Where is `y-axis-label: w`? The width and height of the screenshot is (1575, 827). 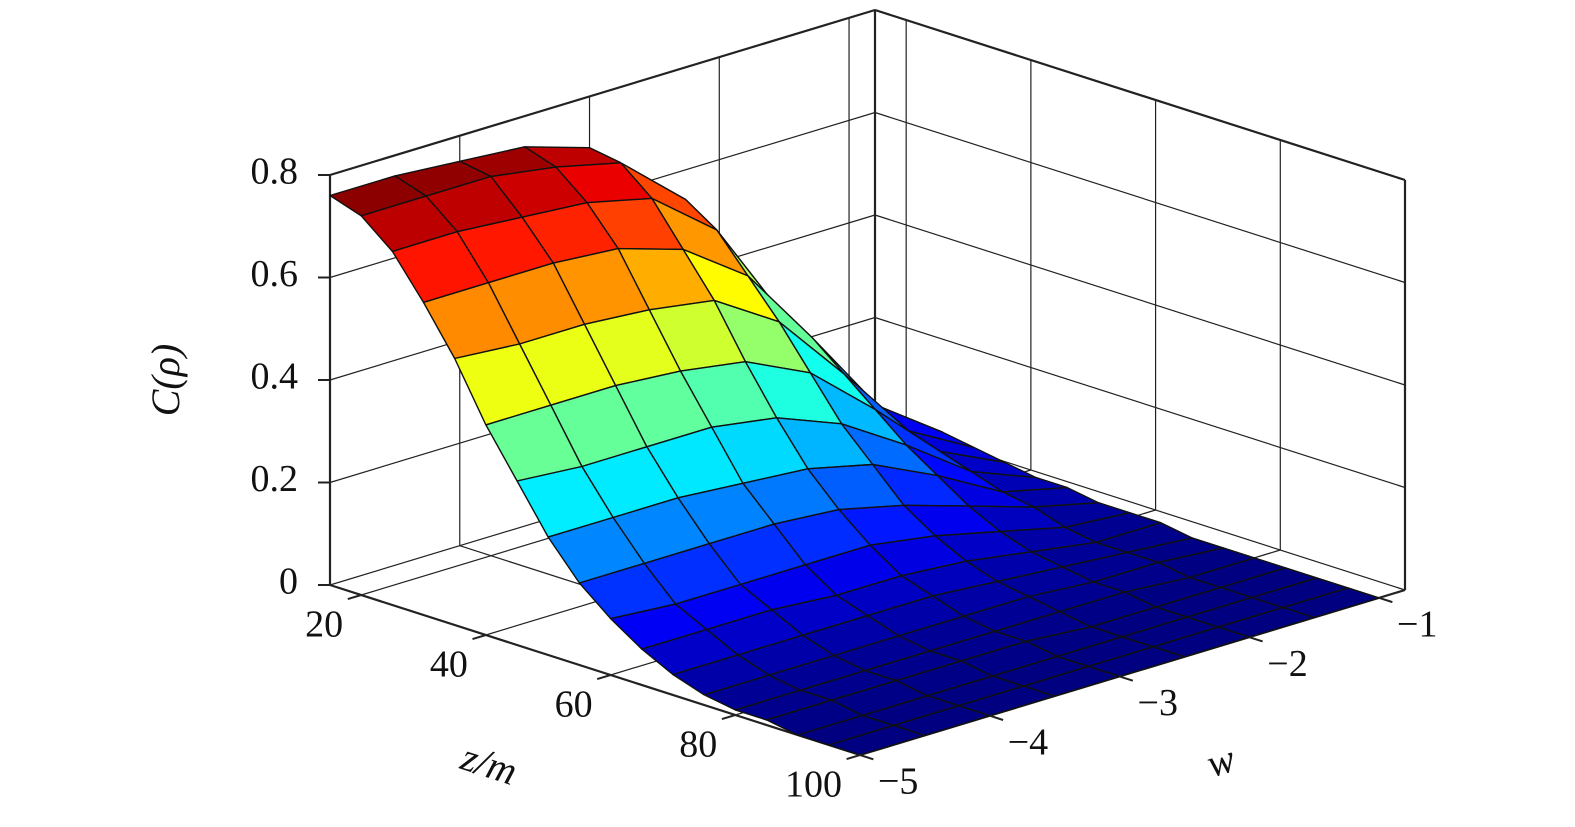 y-axis-label: w is located at coordinates (1220, 760).